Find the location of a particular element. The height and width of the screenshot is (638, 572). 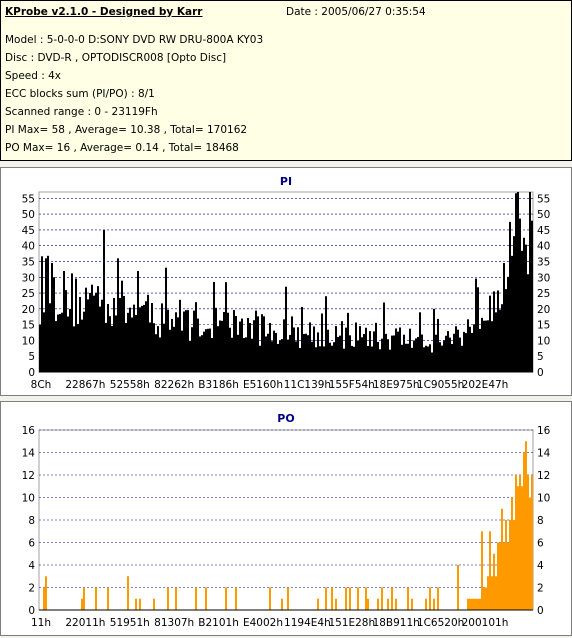

pi-y-tick-left: 10 is located at coordinates (28, 341).